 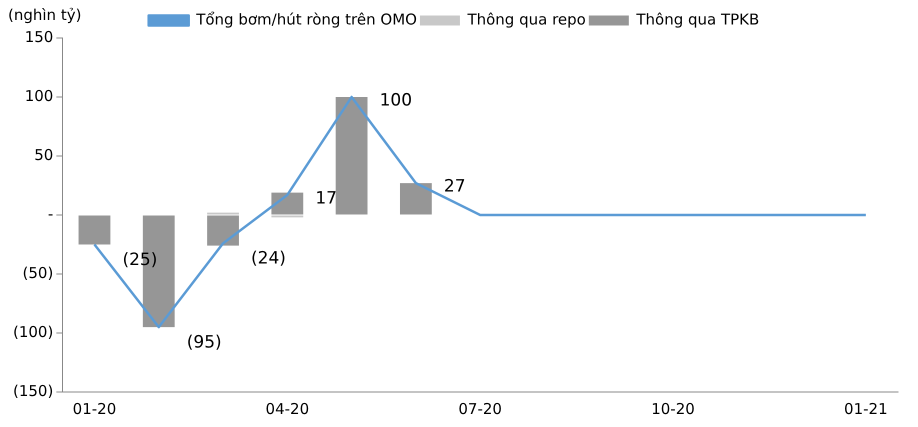 I want to click on data-label: (95), so click(x=204, y=342).